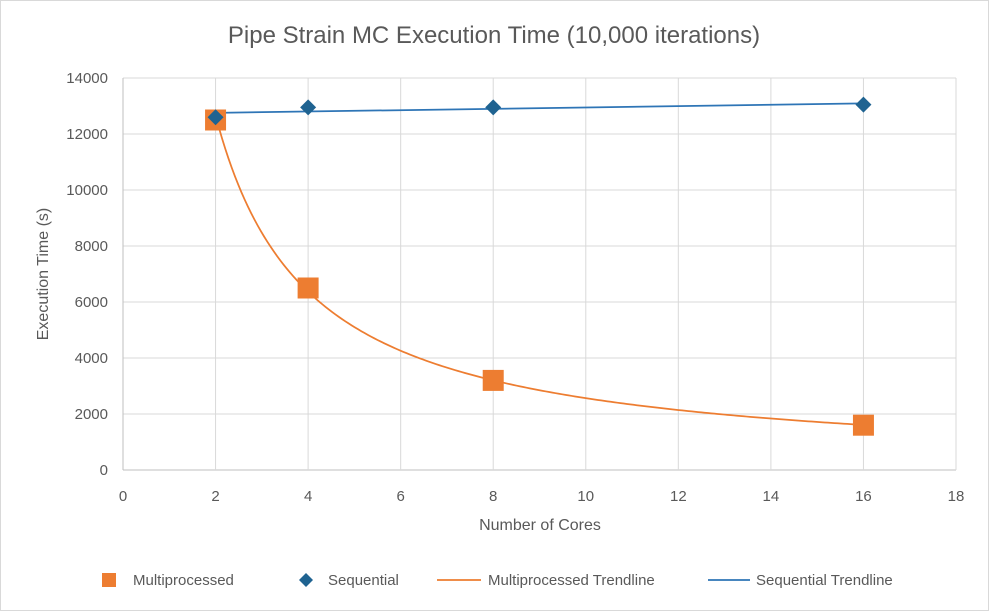 The image size is (989, 611). What do you see at coordinates (91, 246) in the screenshot?
I see `y-tick-label: 8000` at bounding box center [91, 246].